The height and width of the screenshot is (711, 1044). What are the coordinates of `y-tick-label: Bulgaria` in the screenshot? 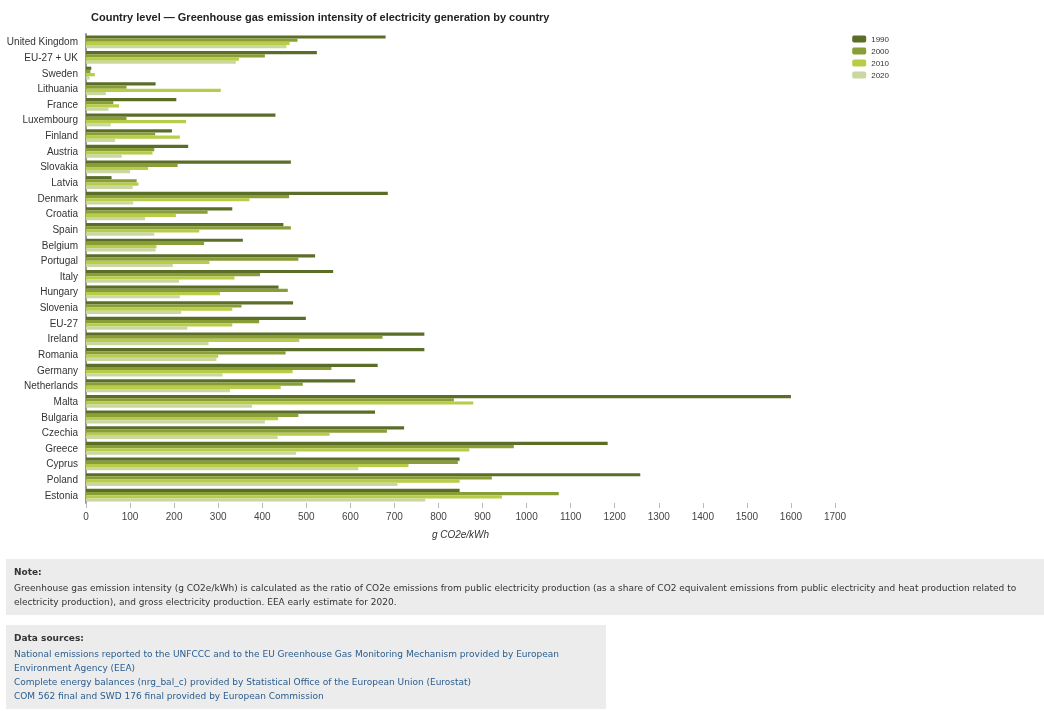 It's located at (60, 417).